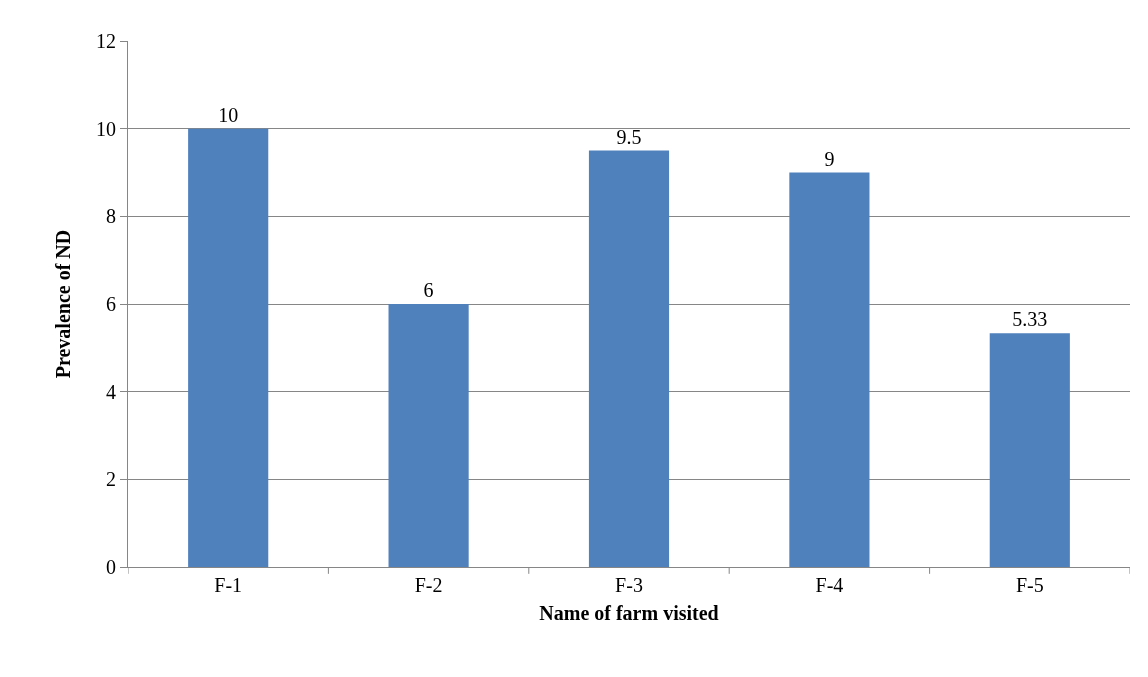  I want to click on data-label: 6, so click(428, 290).